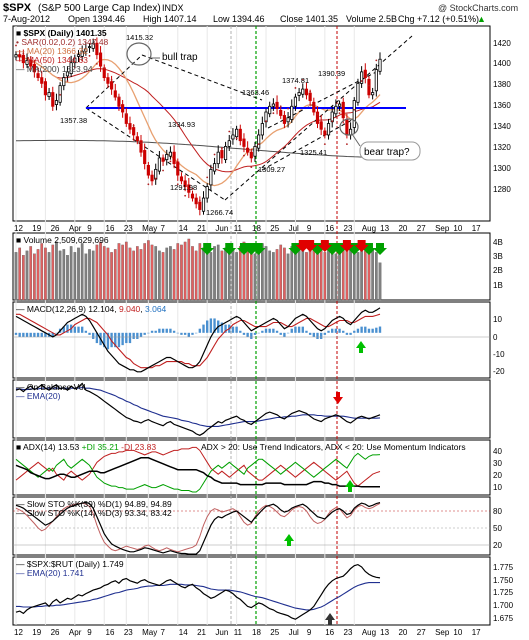 The height and width of the screenshot is (640, 529). I want to click on xaxis-bottom-label: Sep, so click(442, 632).